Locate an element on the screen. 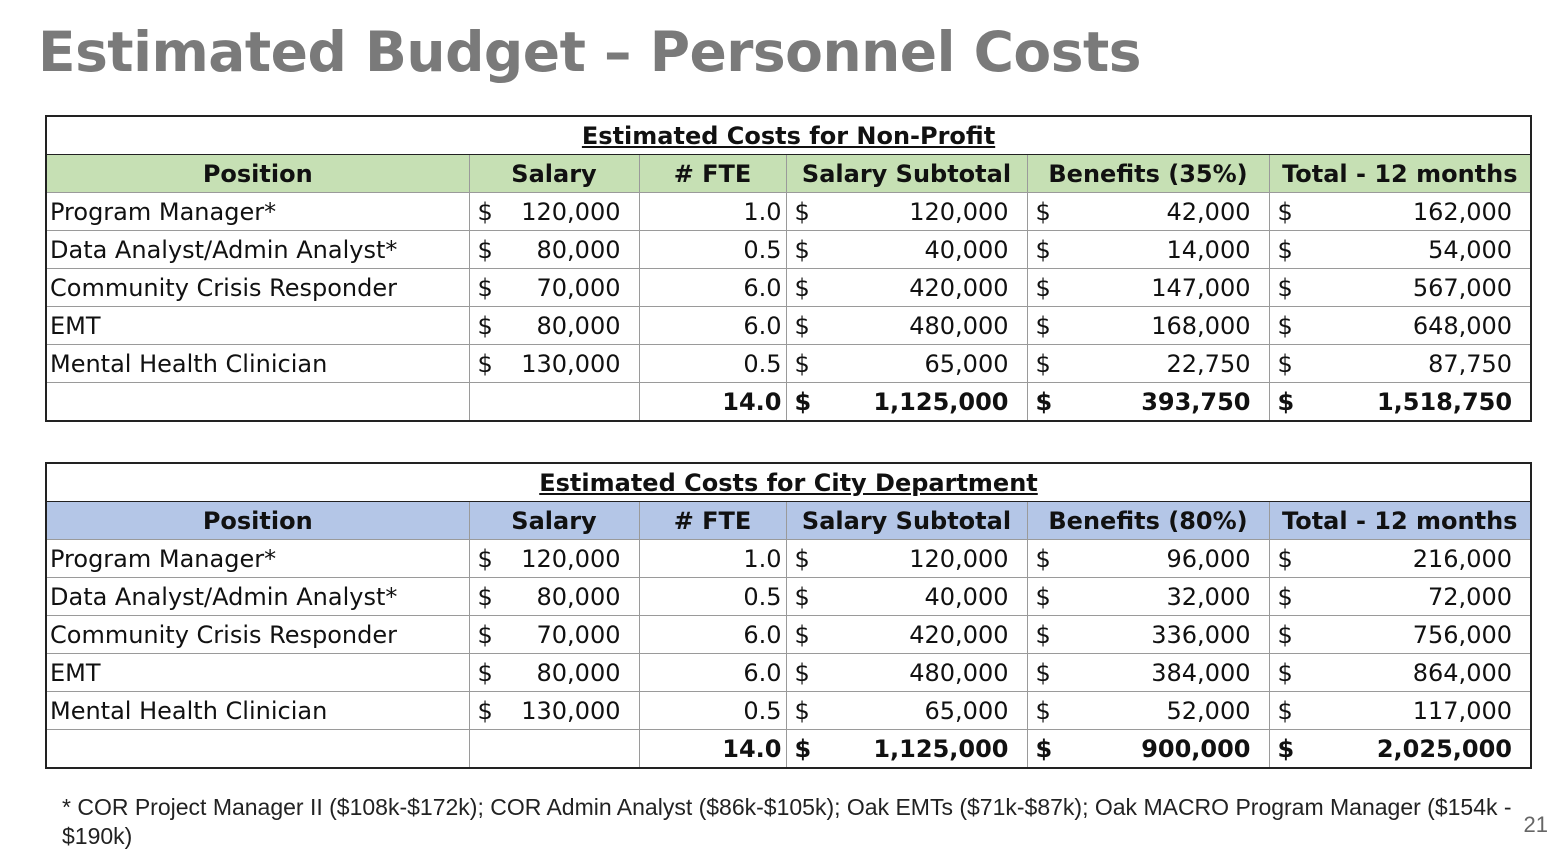 The height and width of the screenshot is (864, 1566). total-cell-wrap: $117,000 is located at coordinates (1400, 710).